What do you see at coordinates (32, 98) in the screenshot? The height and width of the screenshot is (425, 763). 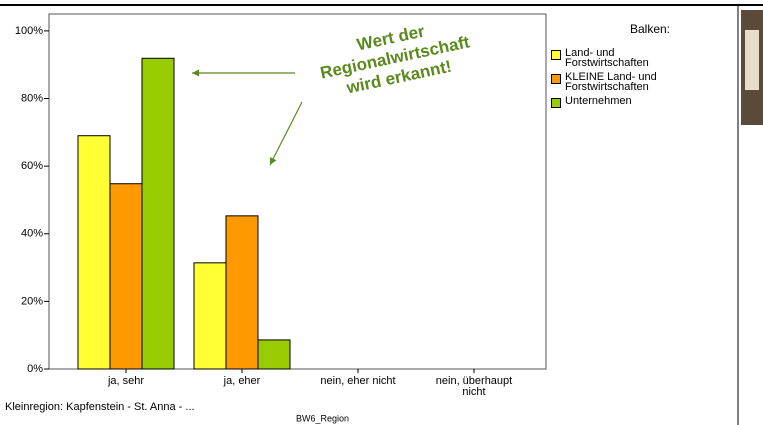 I see `y-tick-label: 80%` at bounding box center [32, 98].